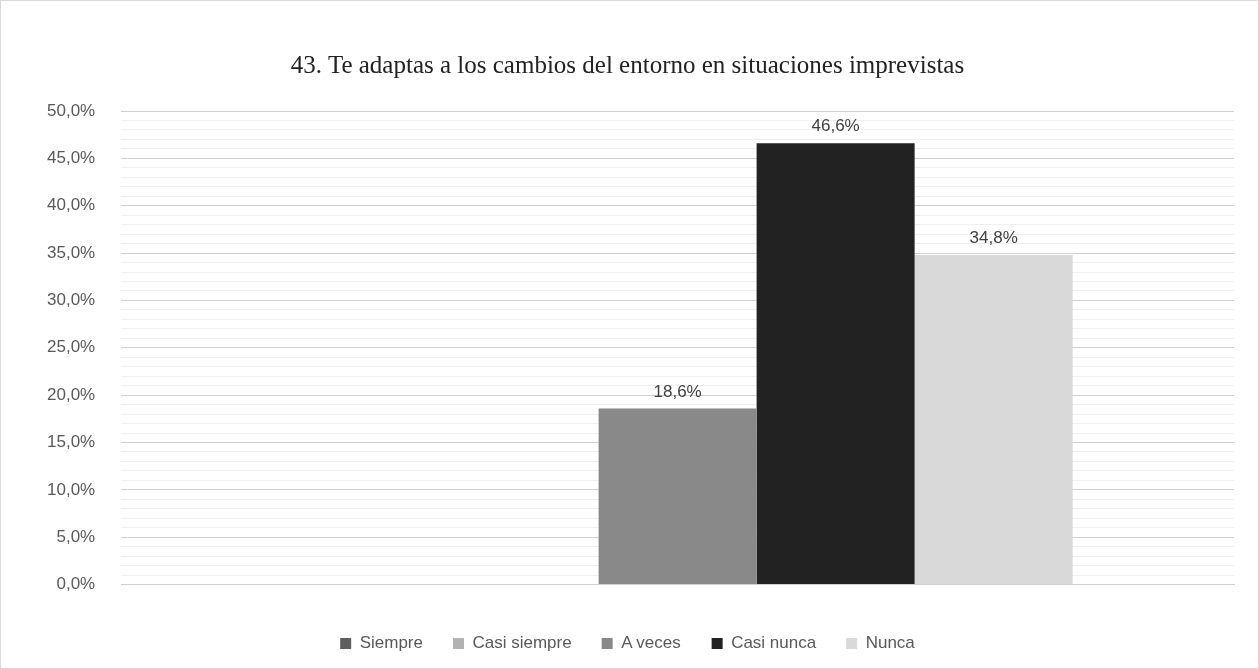 The width and height of the screenshot is (1259, 669). Describe the element at coordinates (71, 252) in the screenshot. I see `y-tick-label: 35,0%` at that location.